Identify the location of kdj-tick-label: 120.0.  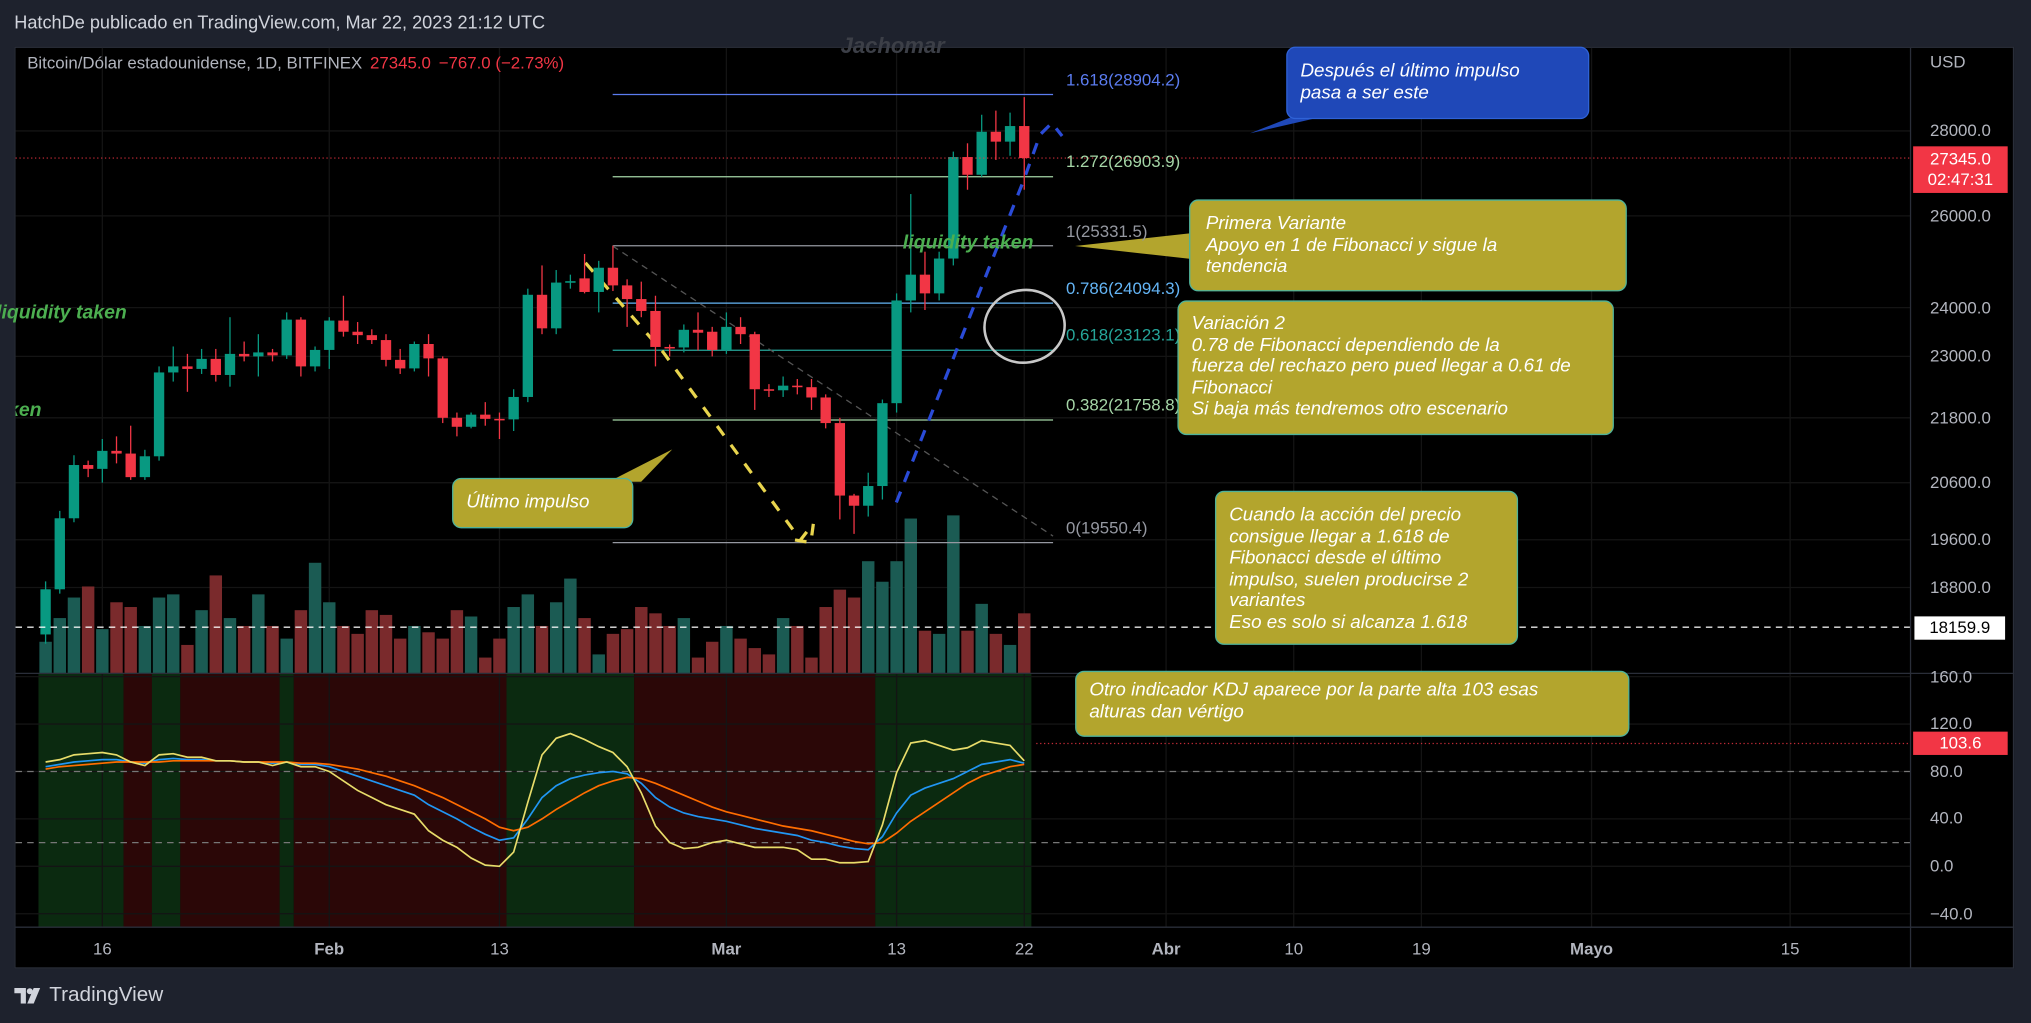
(1951, 723).